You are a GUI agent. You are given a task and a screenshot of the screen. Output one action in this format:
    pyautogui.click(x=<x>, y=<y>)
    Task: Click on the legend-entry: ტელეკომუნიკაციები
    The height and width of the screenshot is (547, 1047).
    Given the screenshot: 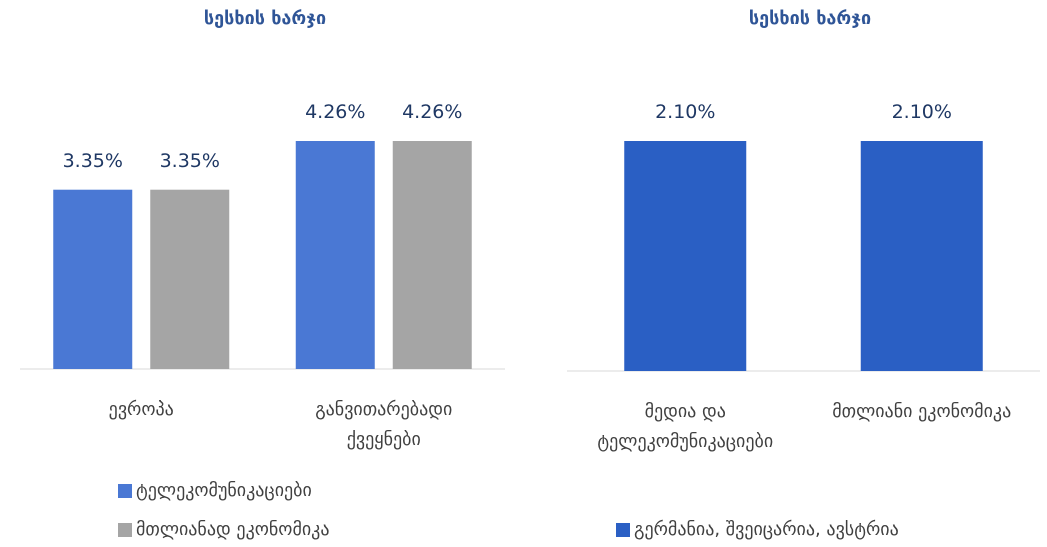 What is the action you would take?
    pyautogui.click(x=215, y=490)
    